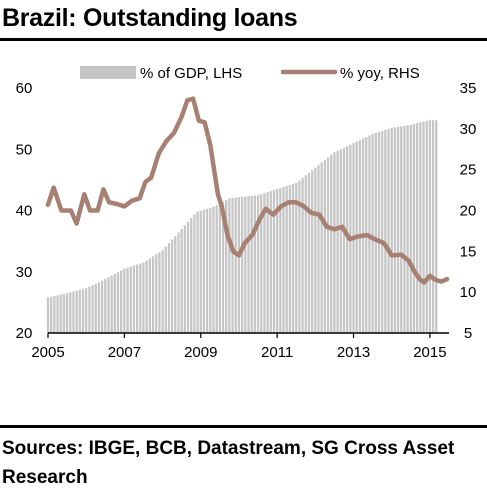 The image size is (487, 499). I want to click on source-rule, so click(243, 426).